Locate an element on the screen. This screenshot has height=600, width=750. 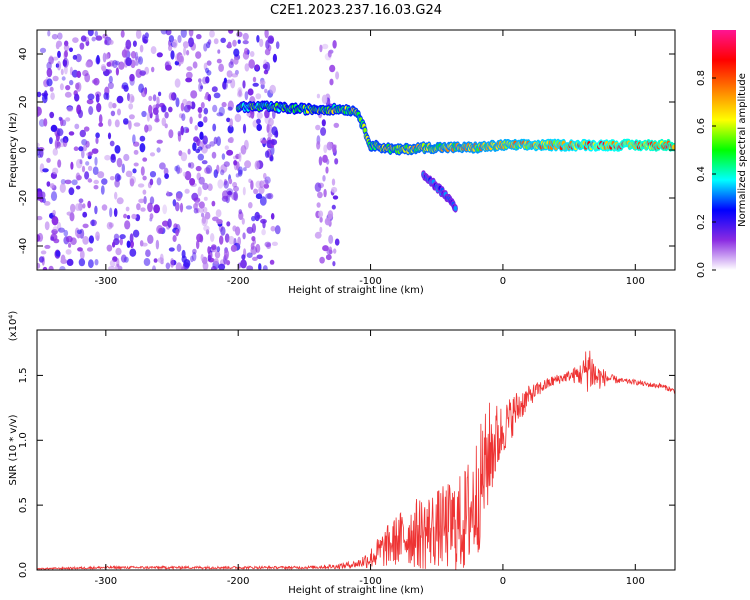
heatmap-feature-secondary-track is located at coordinates (439, 191).